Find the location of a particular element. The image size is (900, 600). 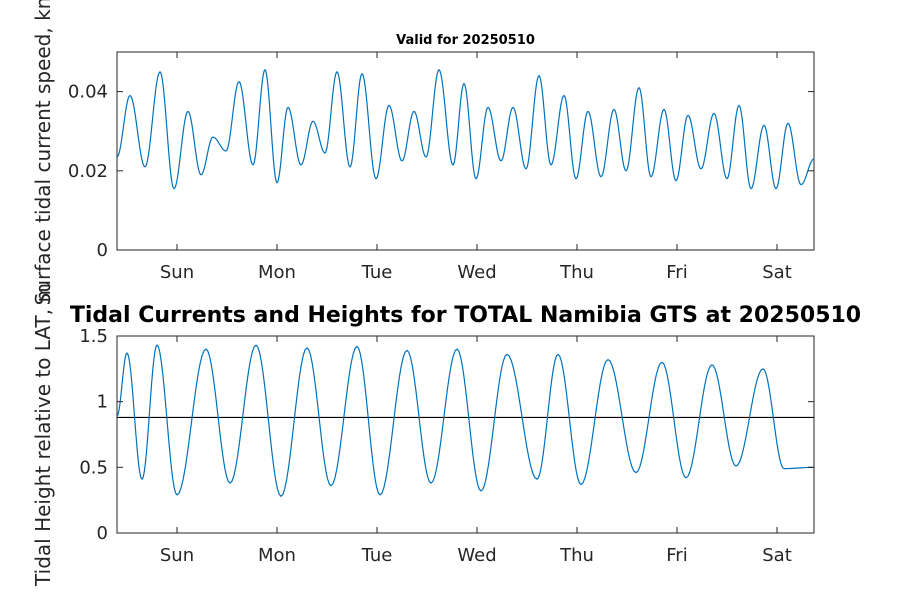

y-tick-label: 1.5 is located at coordinates (93, 336).